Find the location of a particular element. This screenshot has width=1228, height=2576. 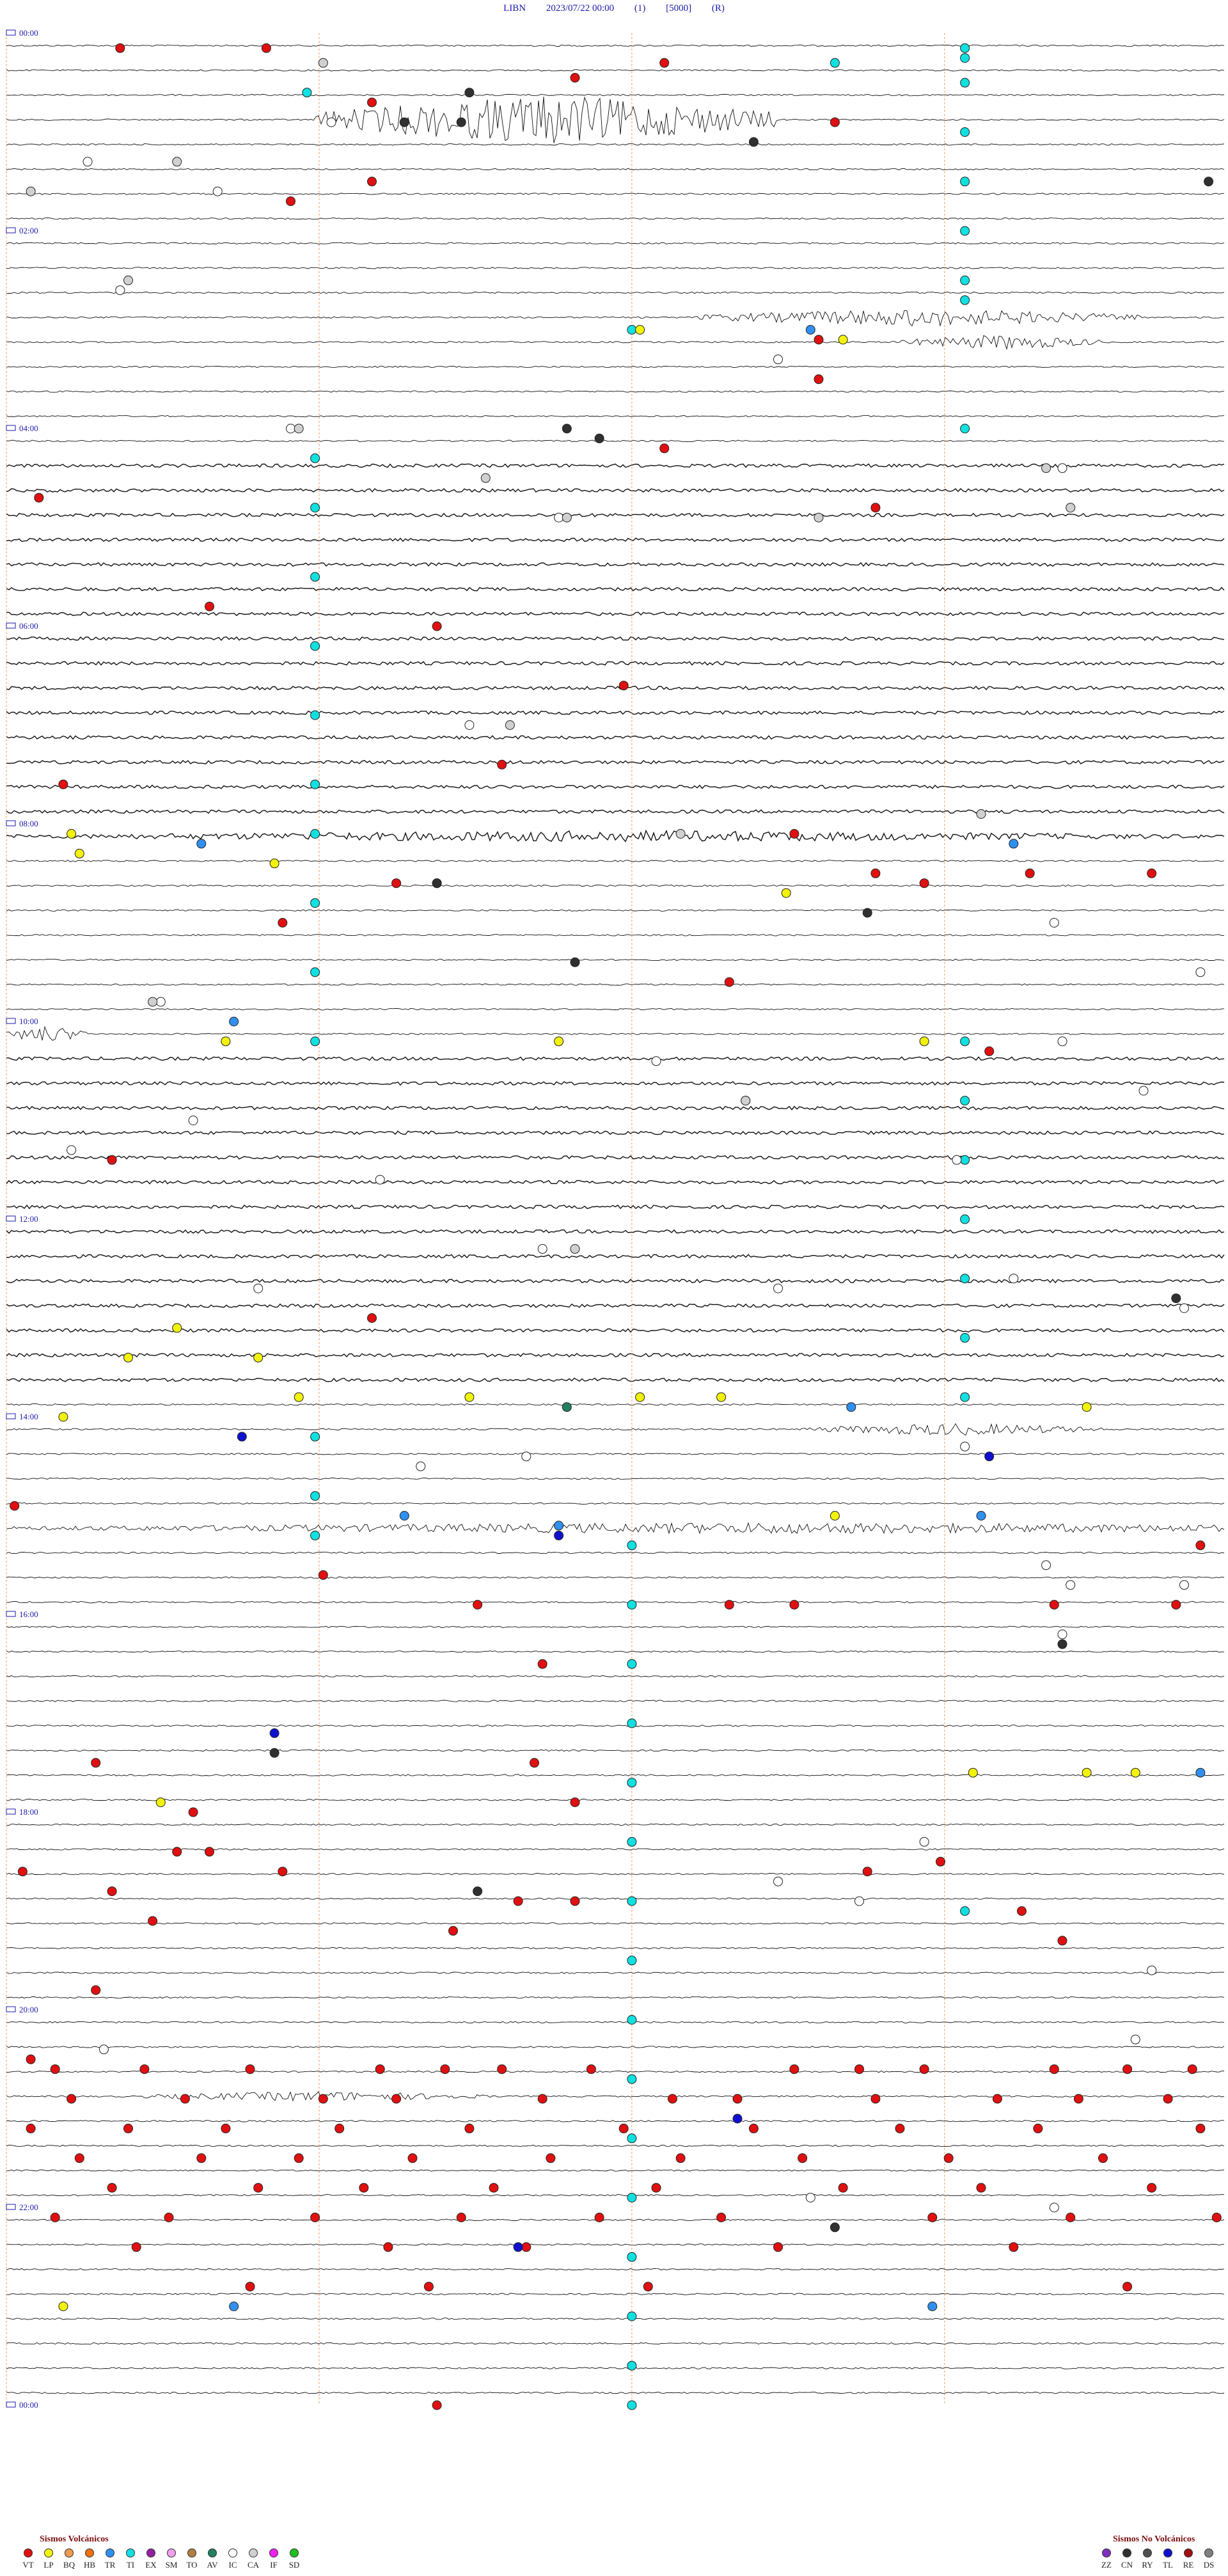

legend-code-ry: RY is located at coordinates (1147, 2565).